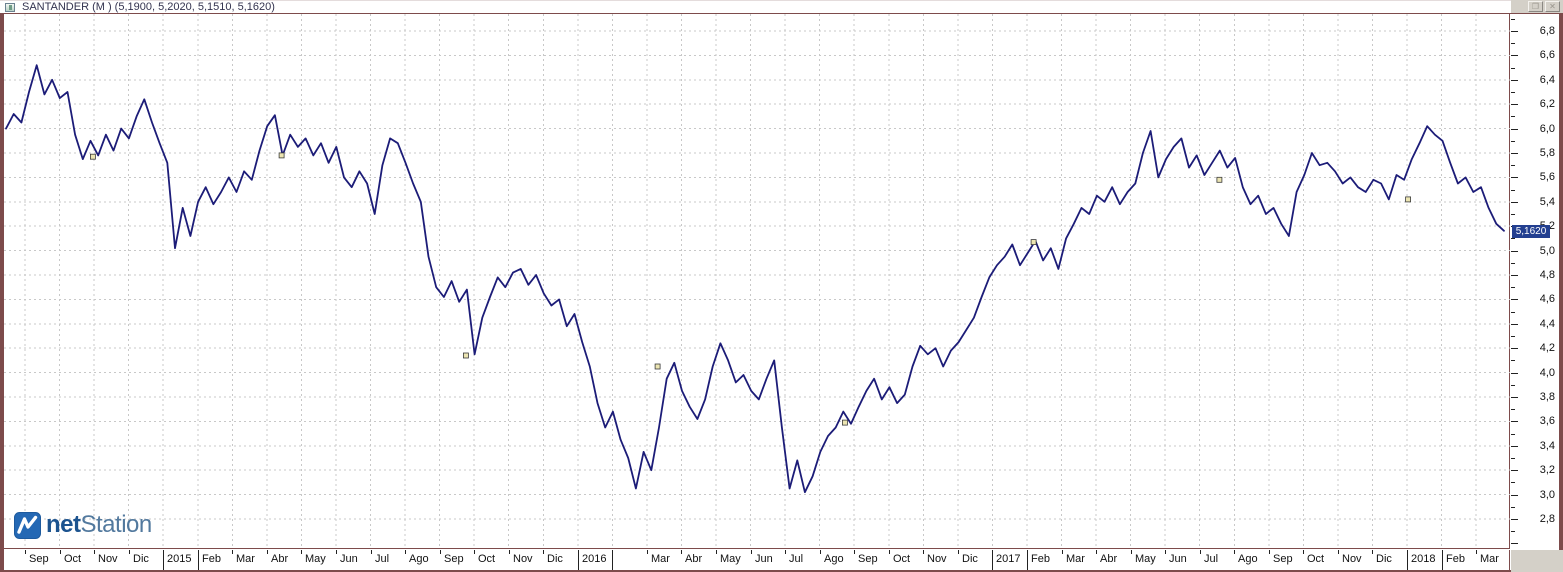 The image size is (1563, 572). What do you see at coordinates (1547, 55) in the screenshot?
I see `price-axis-label: 6,6` at bounding box center [1547, 55].